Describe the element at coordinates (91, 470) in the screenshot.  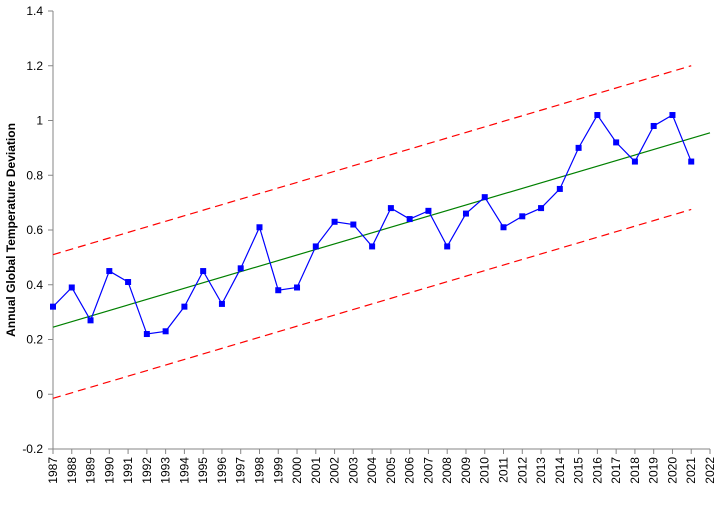
I see `x-tick-label: 1989` at that location.